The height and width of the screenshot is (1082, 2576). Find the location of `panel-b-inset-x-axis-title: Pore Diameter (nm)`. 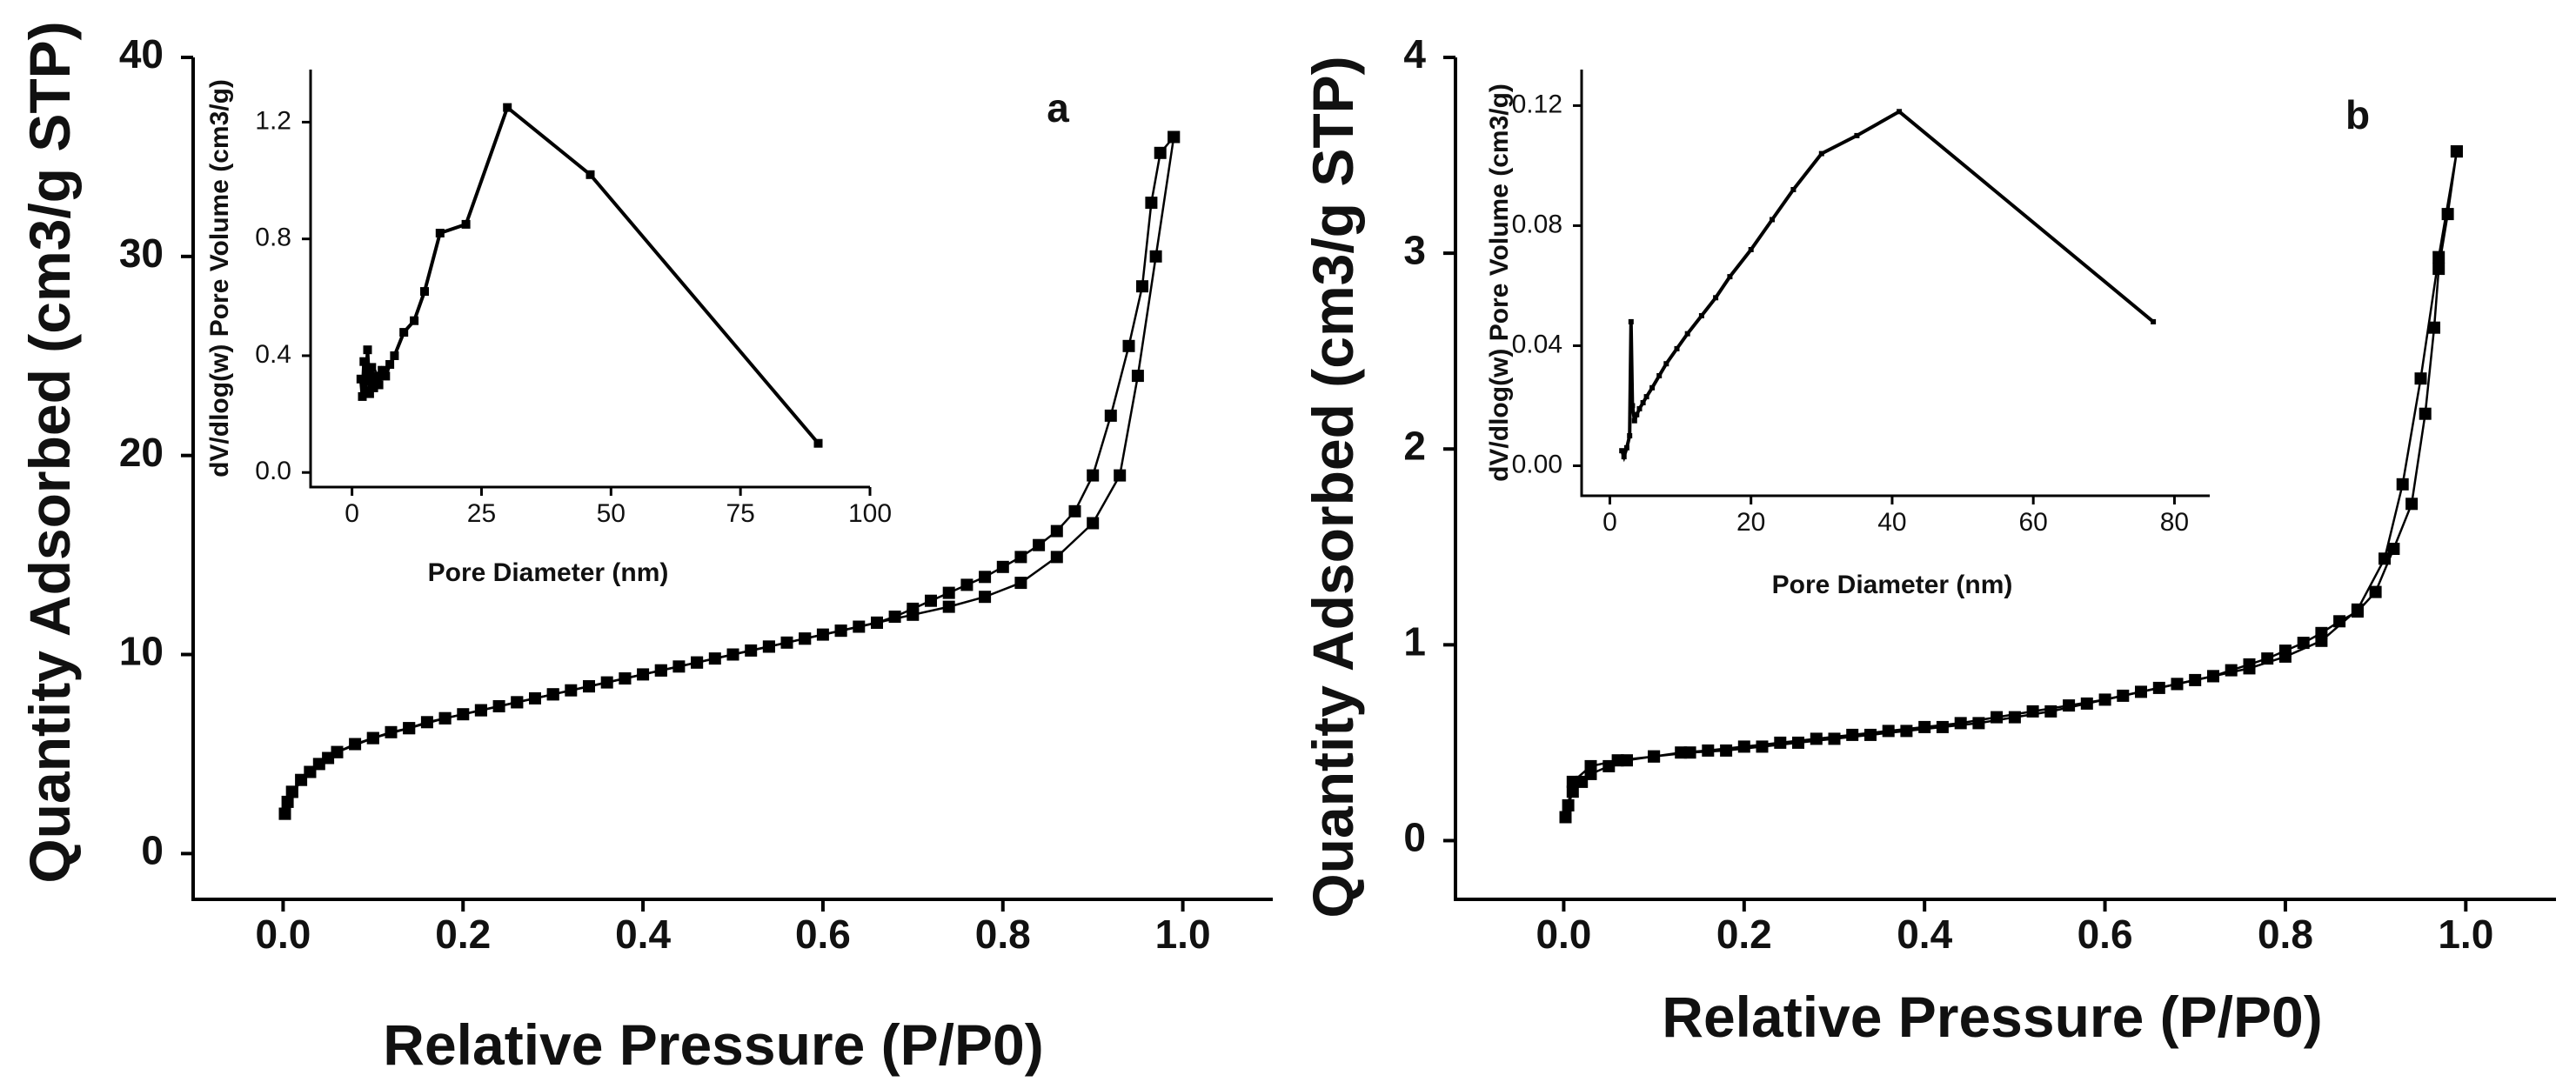

panel-b-inset-x-axis-title: Pore Diameter (nm) is located at coordinates (1892, 585).